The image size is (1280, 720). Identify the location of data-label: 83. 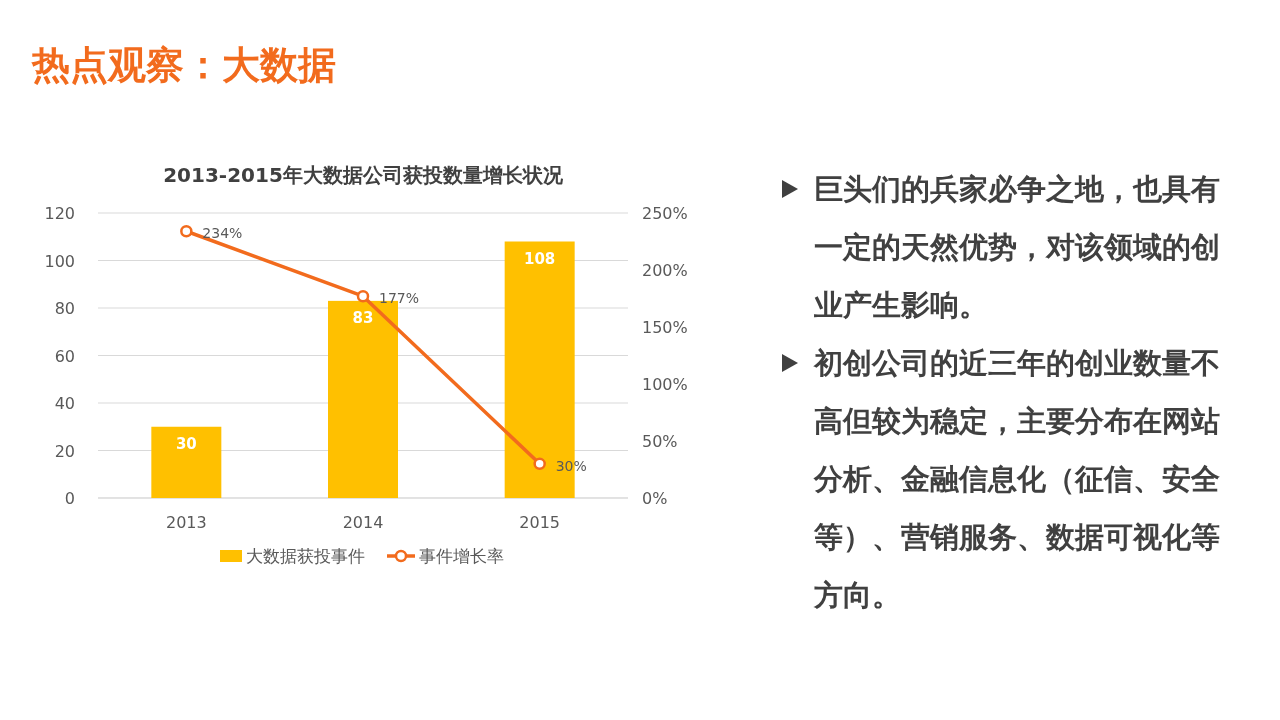
(363, 317).